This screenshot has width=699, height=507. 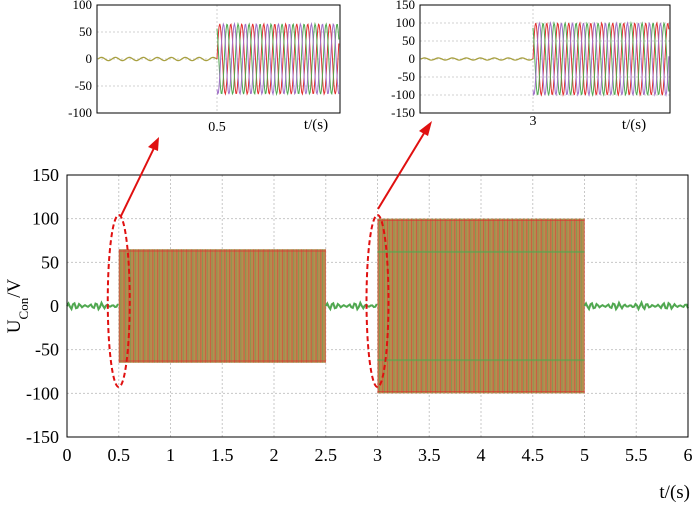 I want to click on inset-2-x-tick: 3, so click(x=533, y=121).